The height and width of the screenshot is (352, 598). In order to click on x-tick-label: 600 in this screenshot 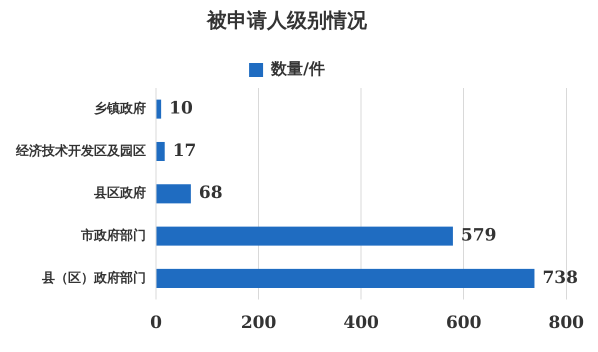, I will do `click(464, 323)`.